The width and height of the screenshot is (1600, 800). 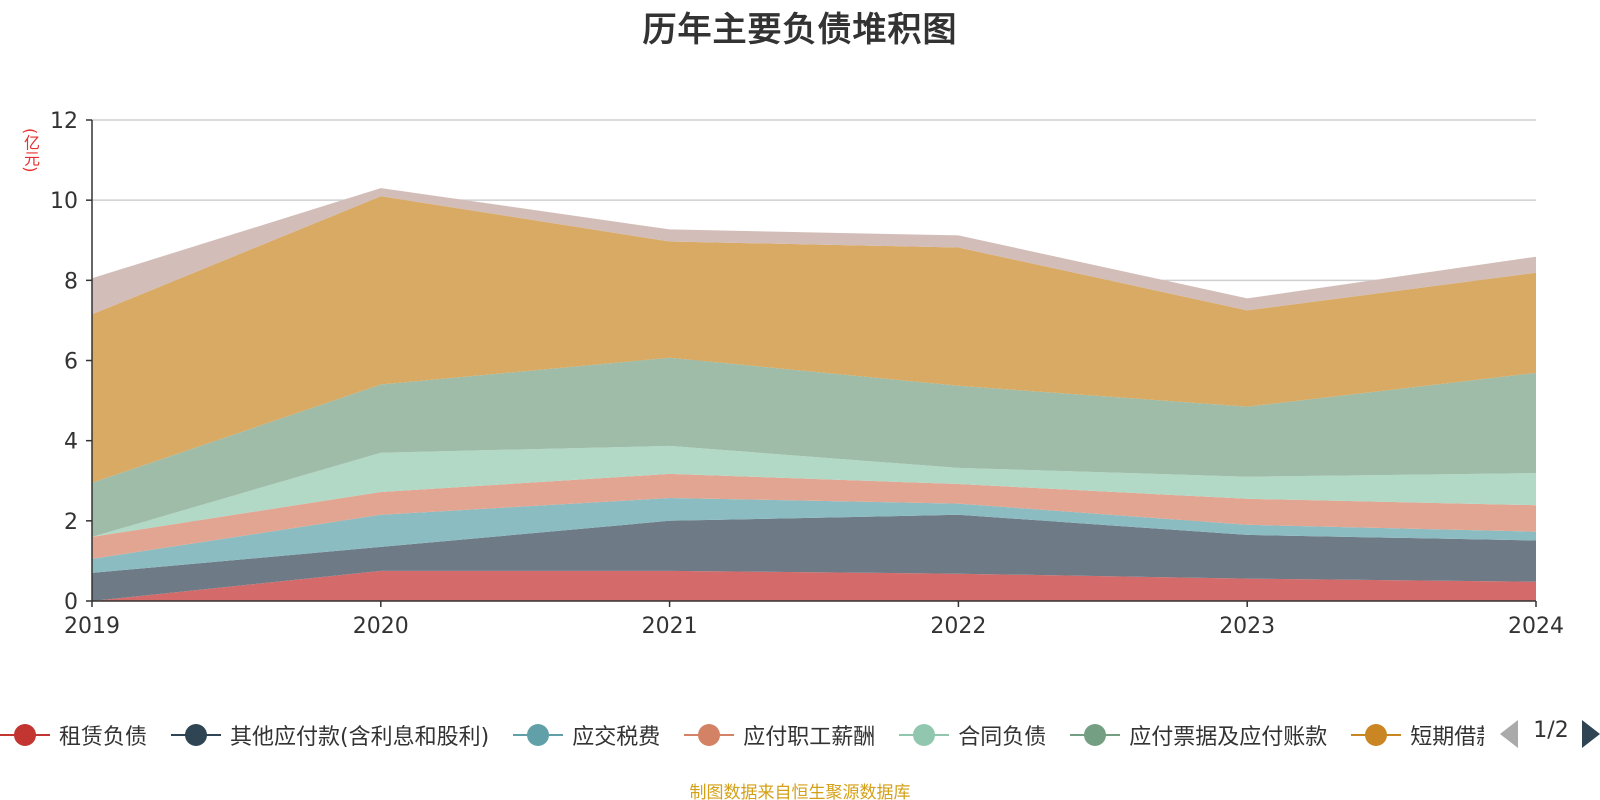 I want to click on source-note: 制图数据来自恒生聚源数据库, so click(x=800, y=791).